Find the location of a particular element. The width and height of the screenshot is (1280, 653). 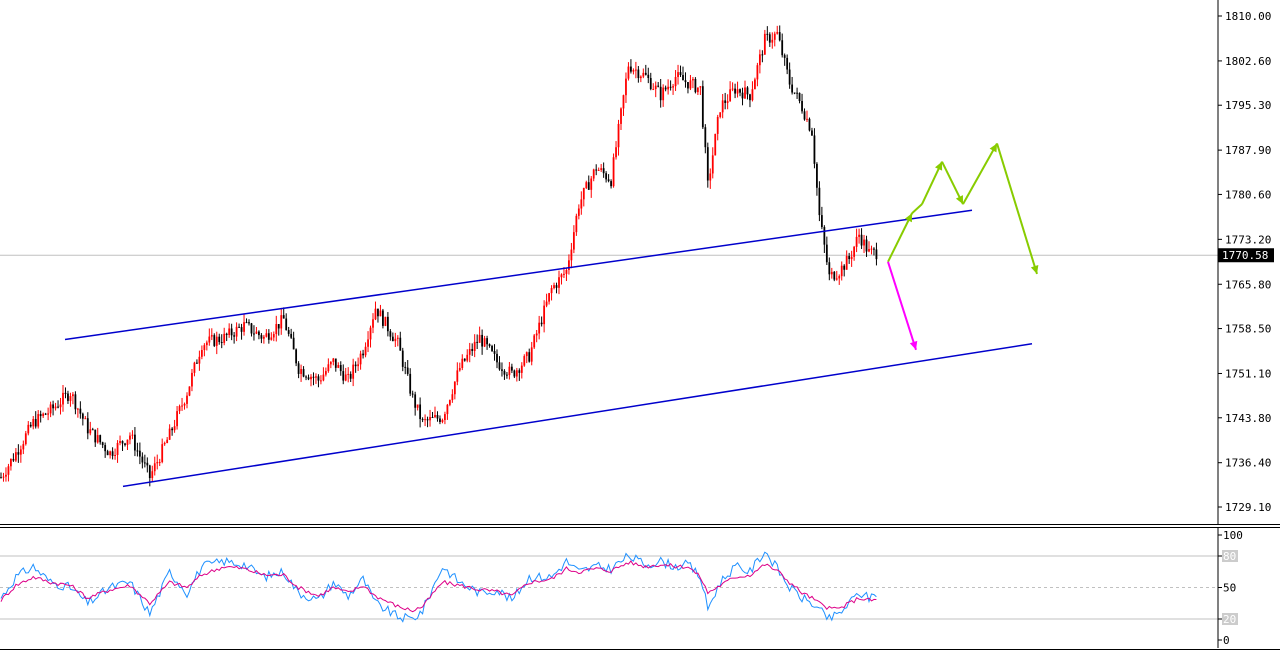

price-tick-label: 1736.40 is located at coordinates (1248, 463).